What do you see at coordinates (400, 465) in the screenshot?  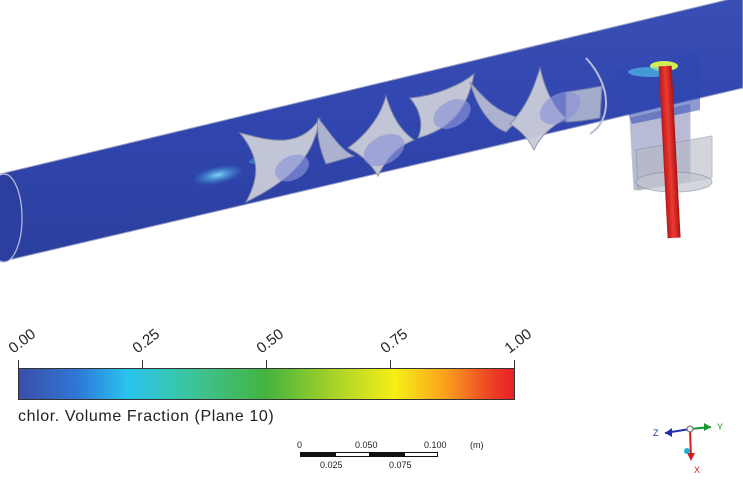 I see `scale-bar-label: 0.075` at bounding box center [400, 465].